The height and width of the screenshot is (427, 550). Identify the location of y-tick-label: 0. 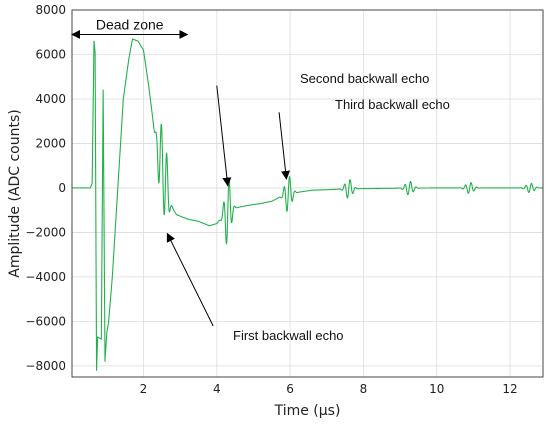
(62, 188).